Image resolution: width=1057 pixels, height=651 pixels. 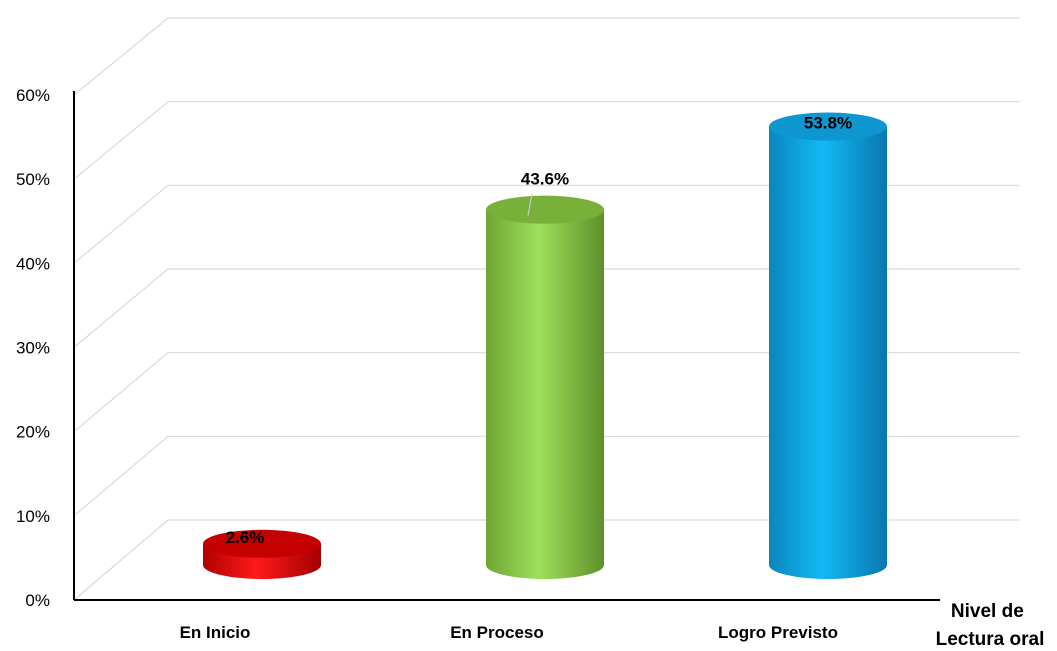 What do you see at coordinates (215, 632) in the screenshot?
I see `category-label: En Inicio` at bounding box center [215, 632].